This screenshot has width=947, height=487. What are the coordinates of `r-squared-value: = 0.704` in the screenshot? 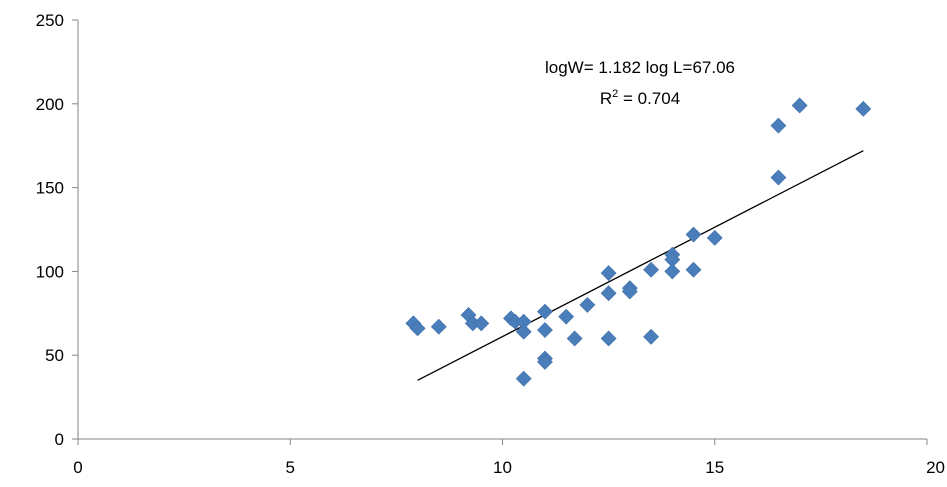 It's located at (649, 98).